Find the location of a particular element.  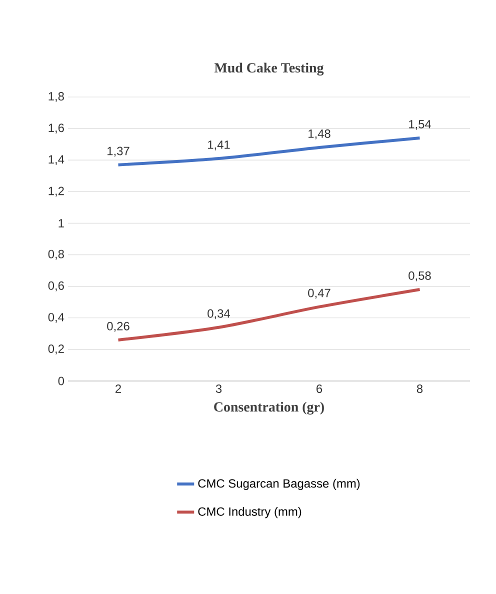

x-axis-title: Consentration (gr) is located at coordinates (269, 408).